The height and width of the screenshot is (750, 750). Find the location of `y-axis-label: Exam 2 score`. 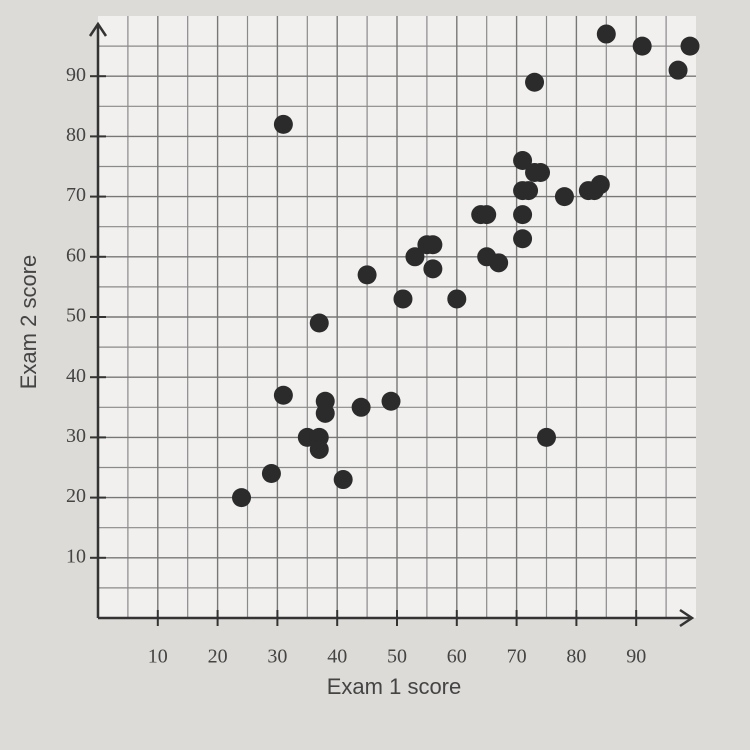

y-axis-label: Exam 2 score is located at coordinates (28, 322).